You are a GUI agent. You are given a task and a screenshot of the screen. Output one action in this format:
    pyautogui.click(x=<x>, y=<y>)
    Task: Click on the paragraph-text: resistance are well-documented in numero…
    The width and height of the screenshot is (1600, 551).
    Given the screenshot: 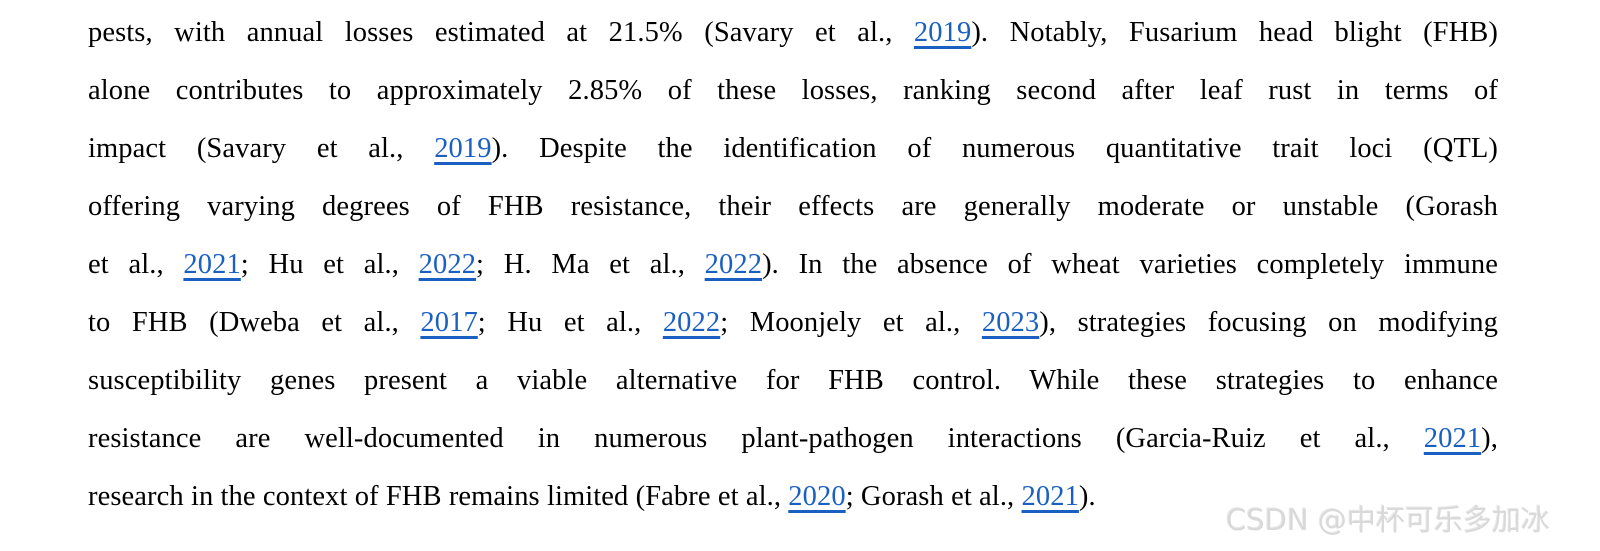 What is the action you would take?
    pyautogui.click(x=756, y=438)
    